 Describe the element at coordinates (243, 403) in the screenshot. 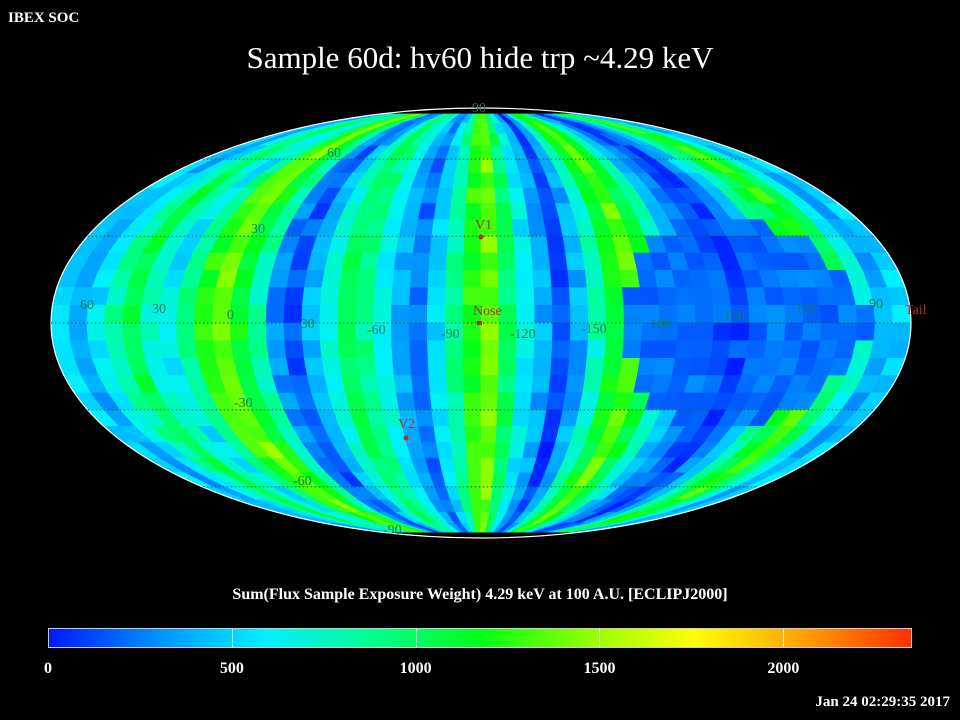

I see `lat-label: -30` at that location.